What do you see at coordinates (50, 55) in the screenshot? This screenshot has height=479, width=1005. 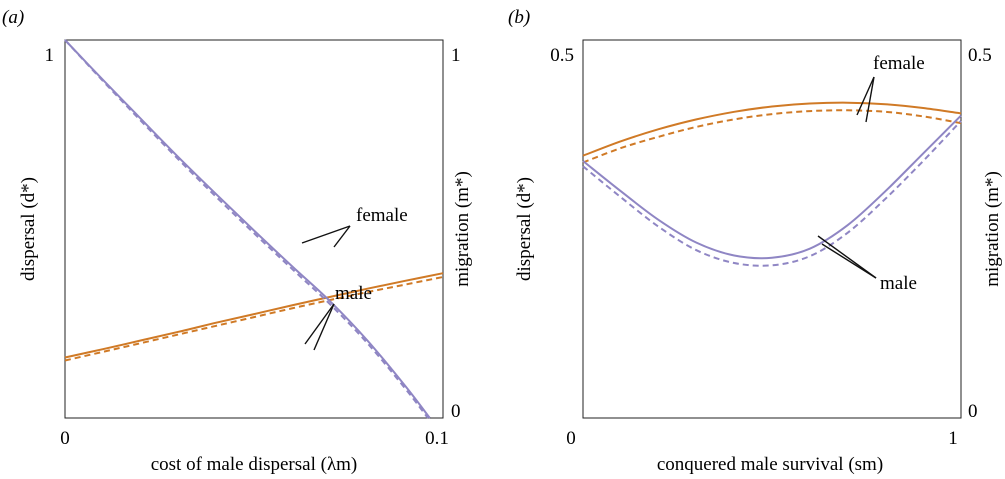 I see `y-tick-left: 1` at bounding box center [50, 55].